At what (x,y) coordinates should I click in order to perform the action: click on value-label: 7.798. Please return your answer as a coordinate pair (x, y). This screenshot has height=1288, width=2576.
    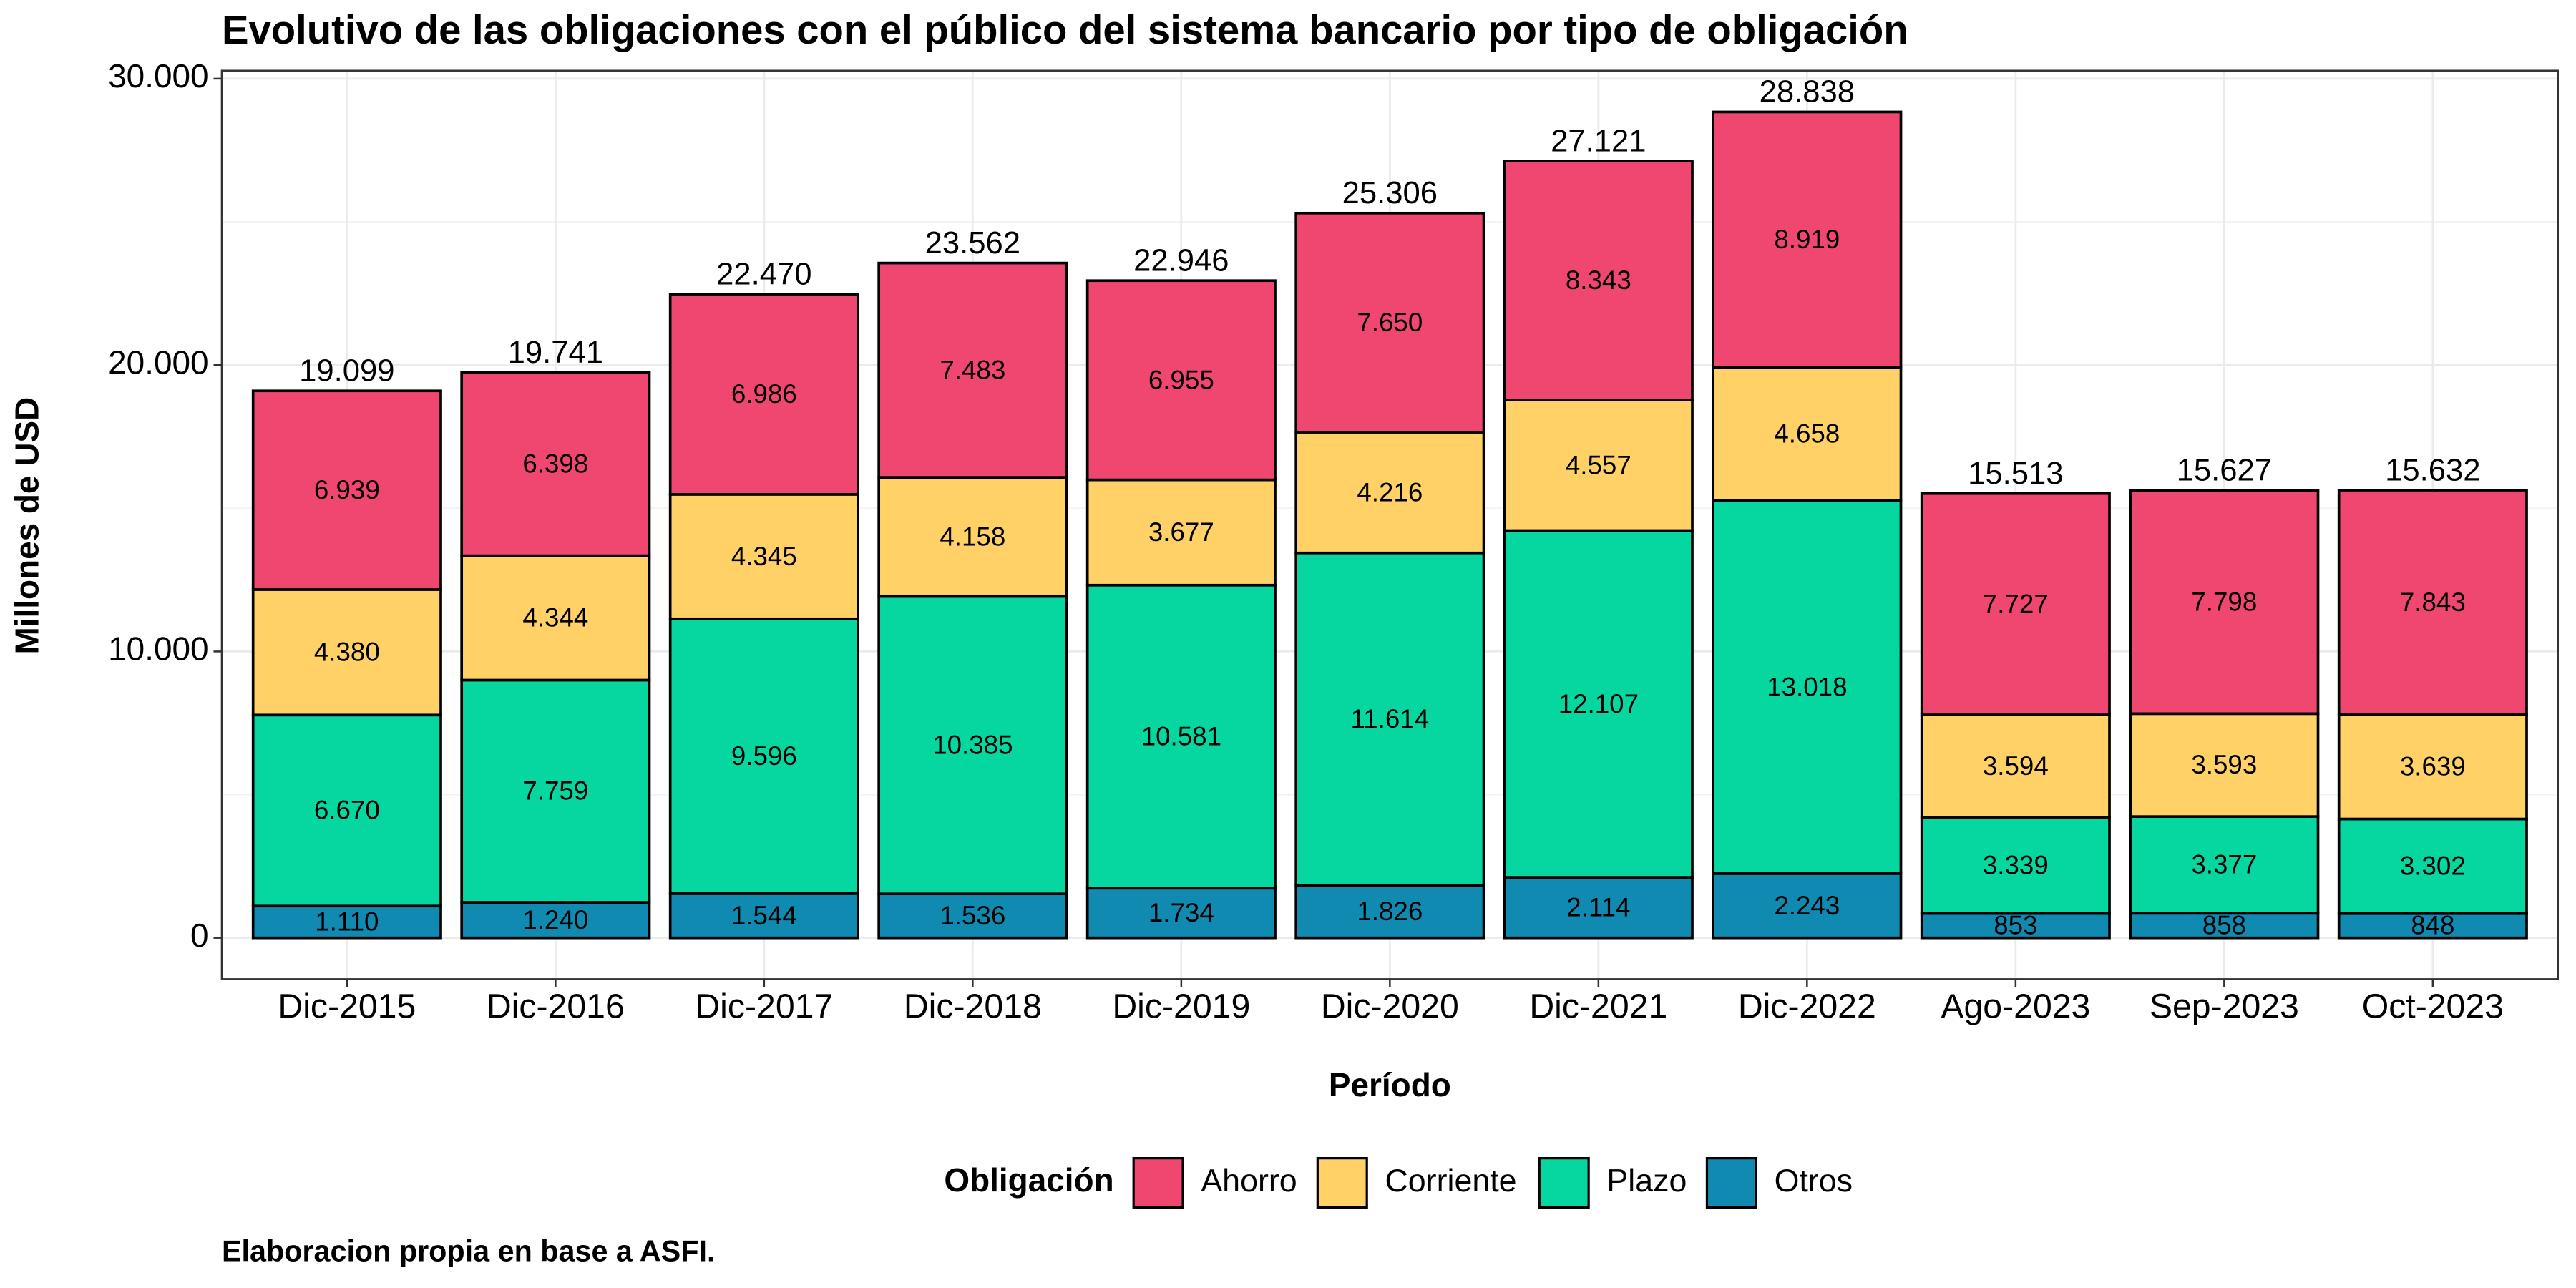
    Looking at the image, I should click on (2224, 601).